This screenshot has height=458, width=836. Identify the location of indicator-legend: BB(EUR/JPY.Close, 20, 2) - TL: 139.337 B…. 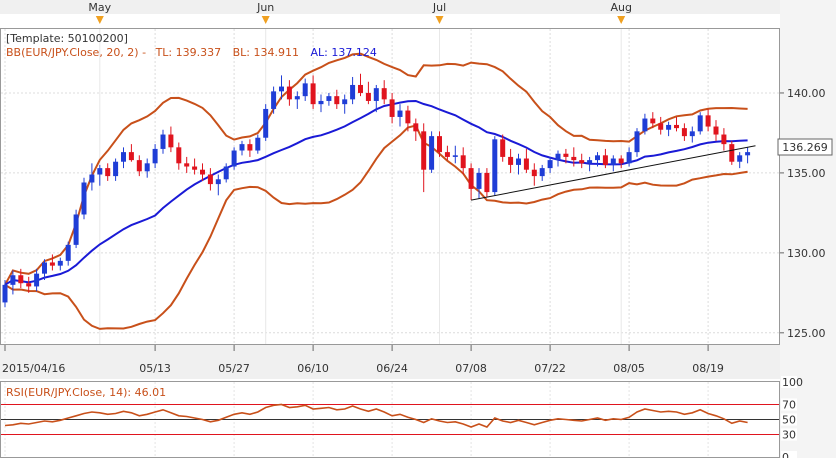
(191, 52).